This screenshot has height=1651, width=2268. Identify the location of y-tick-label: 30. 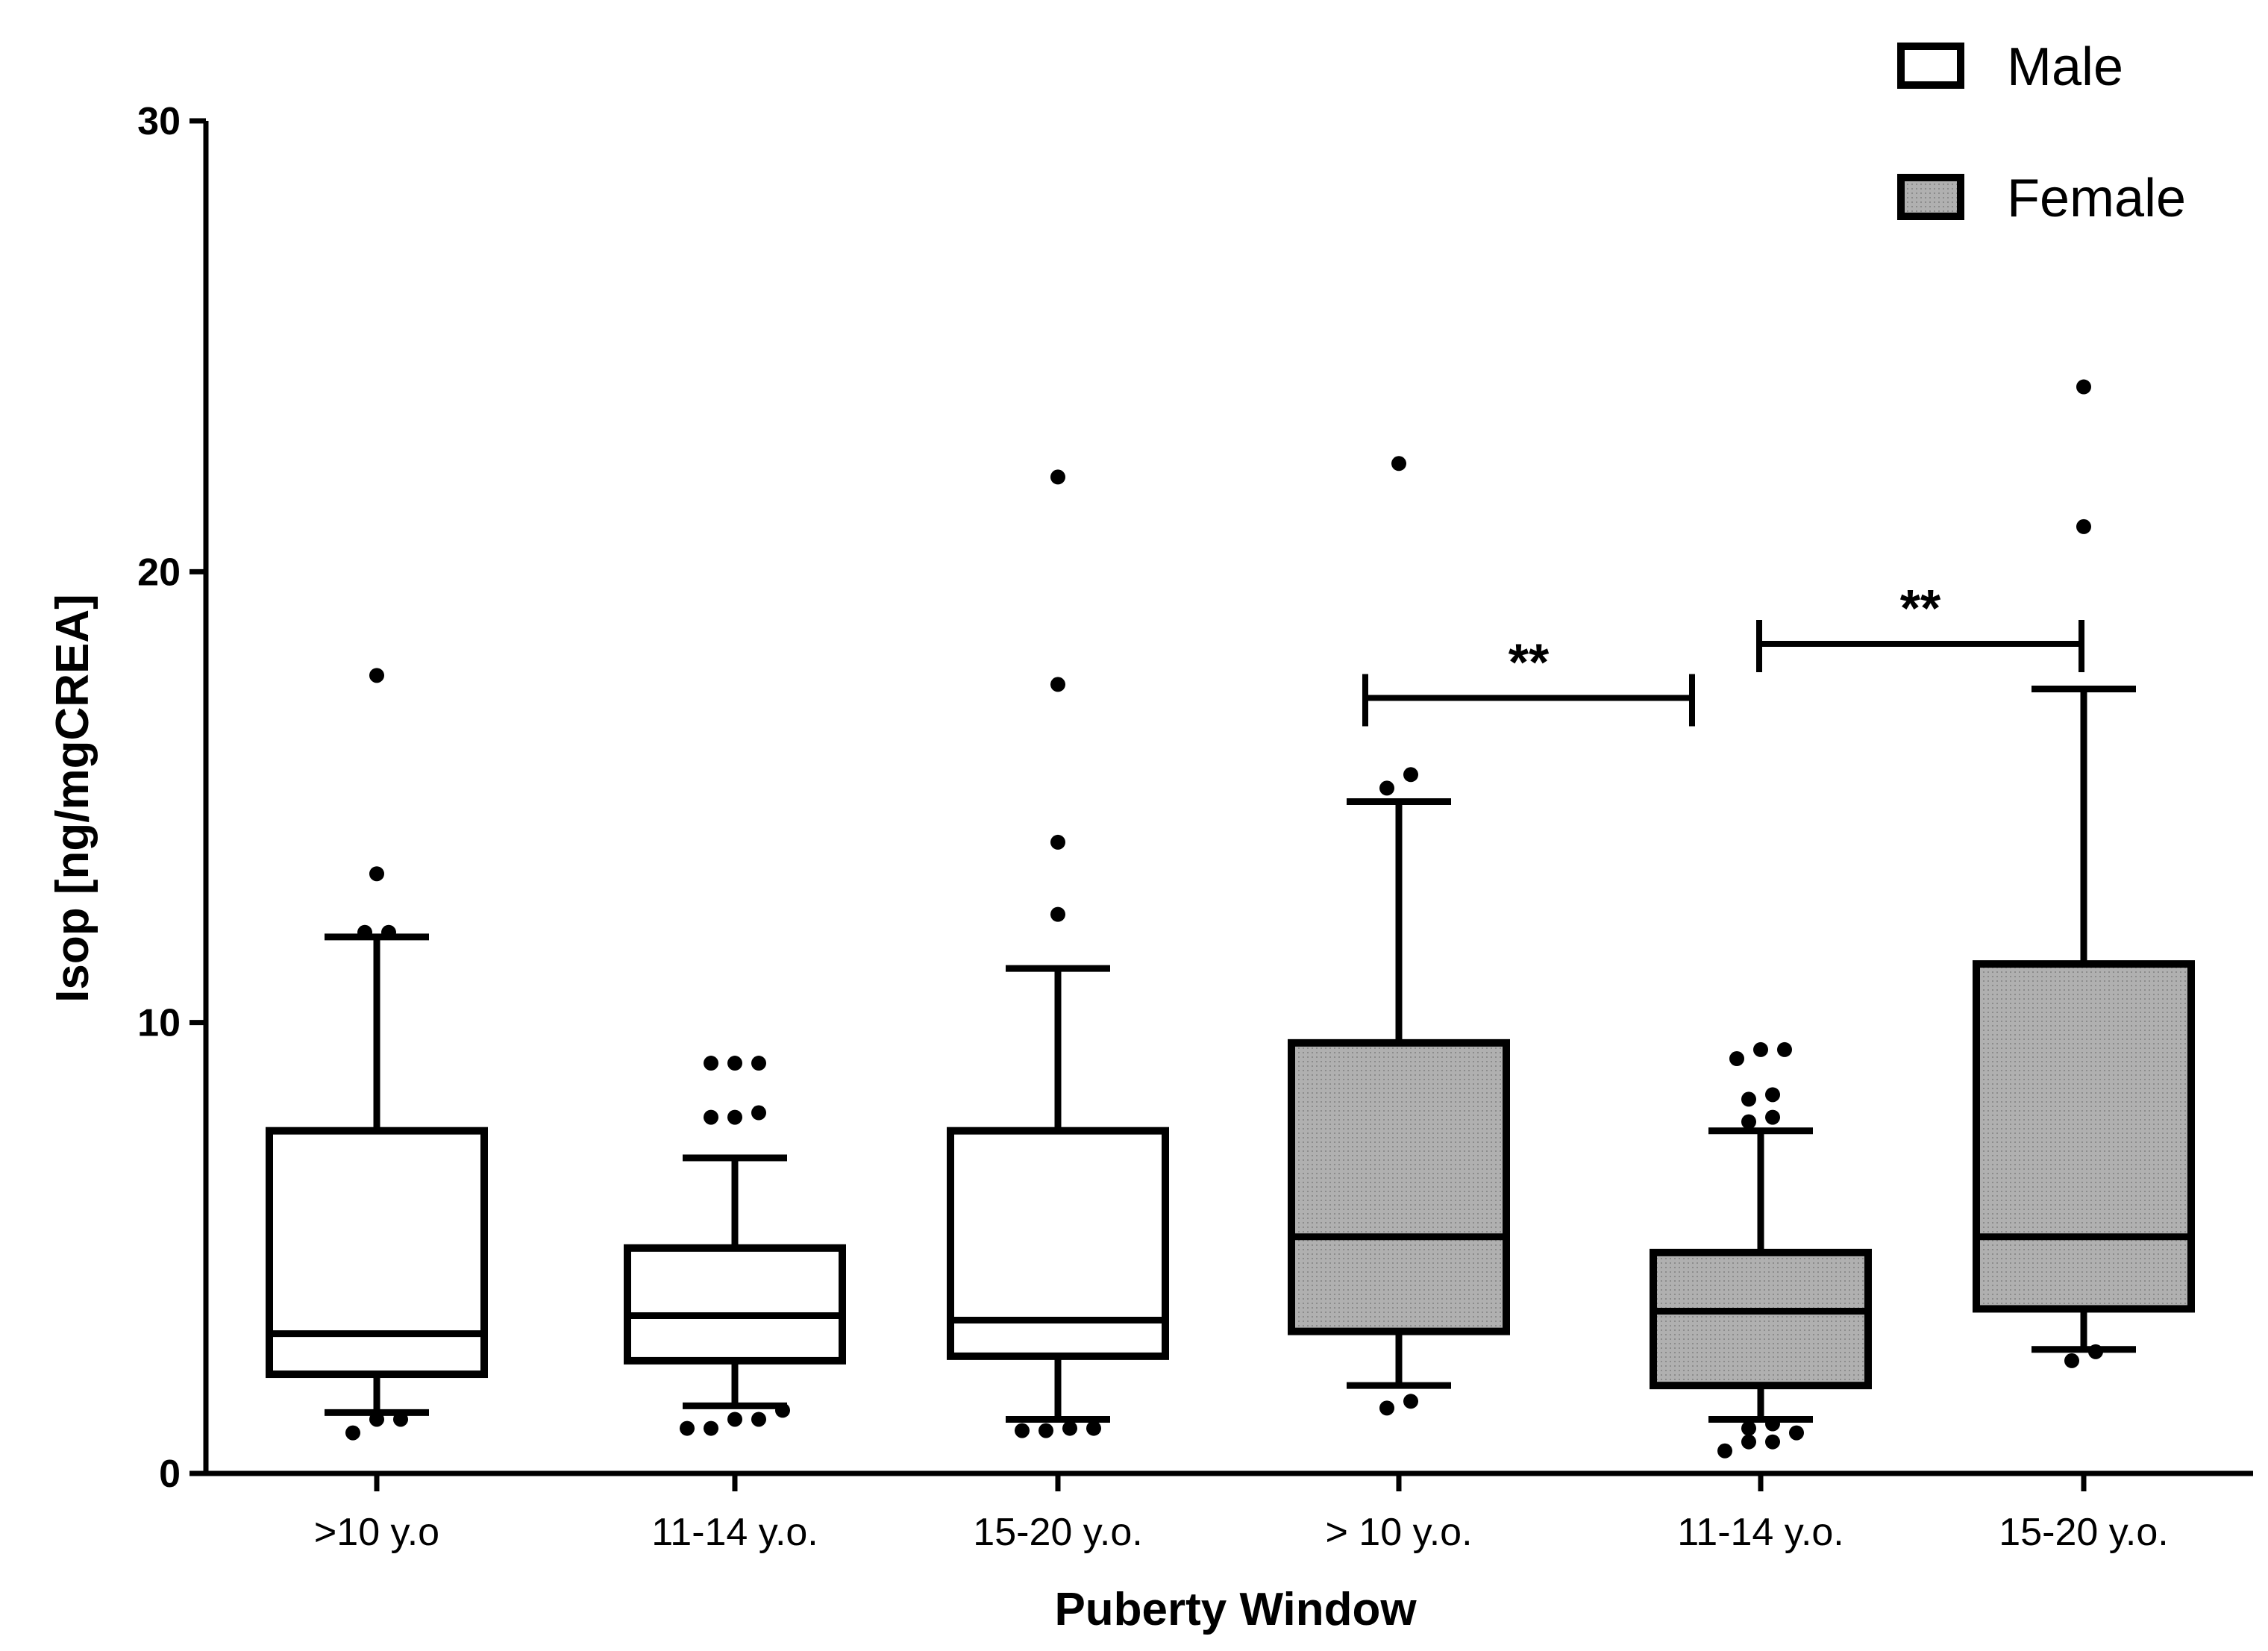
(159, 121).